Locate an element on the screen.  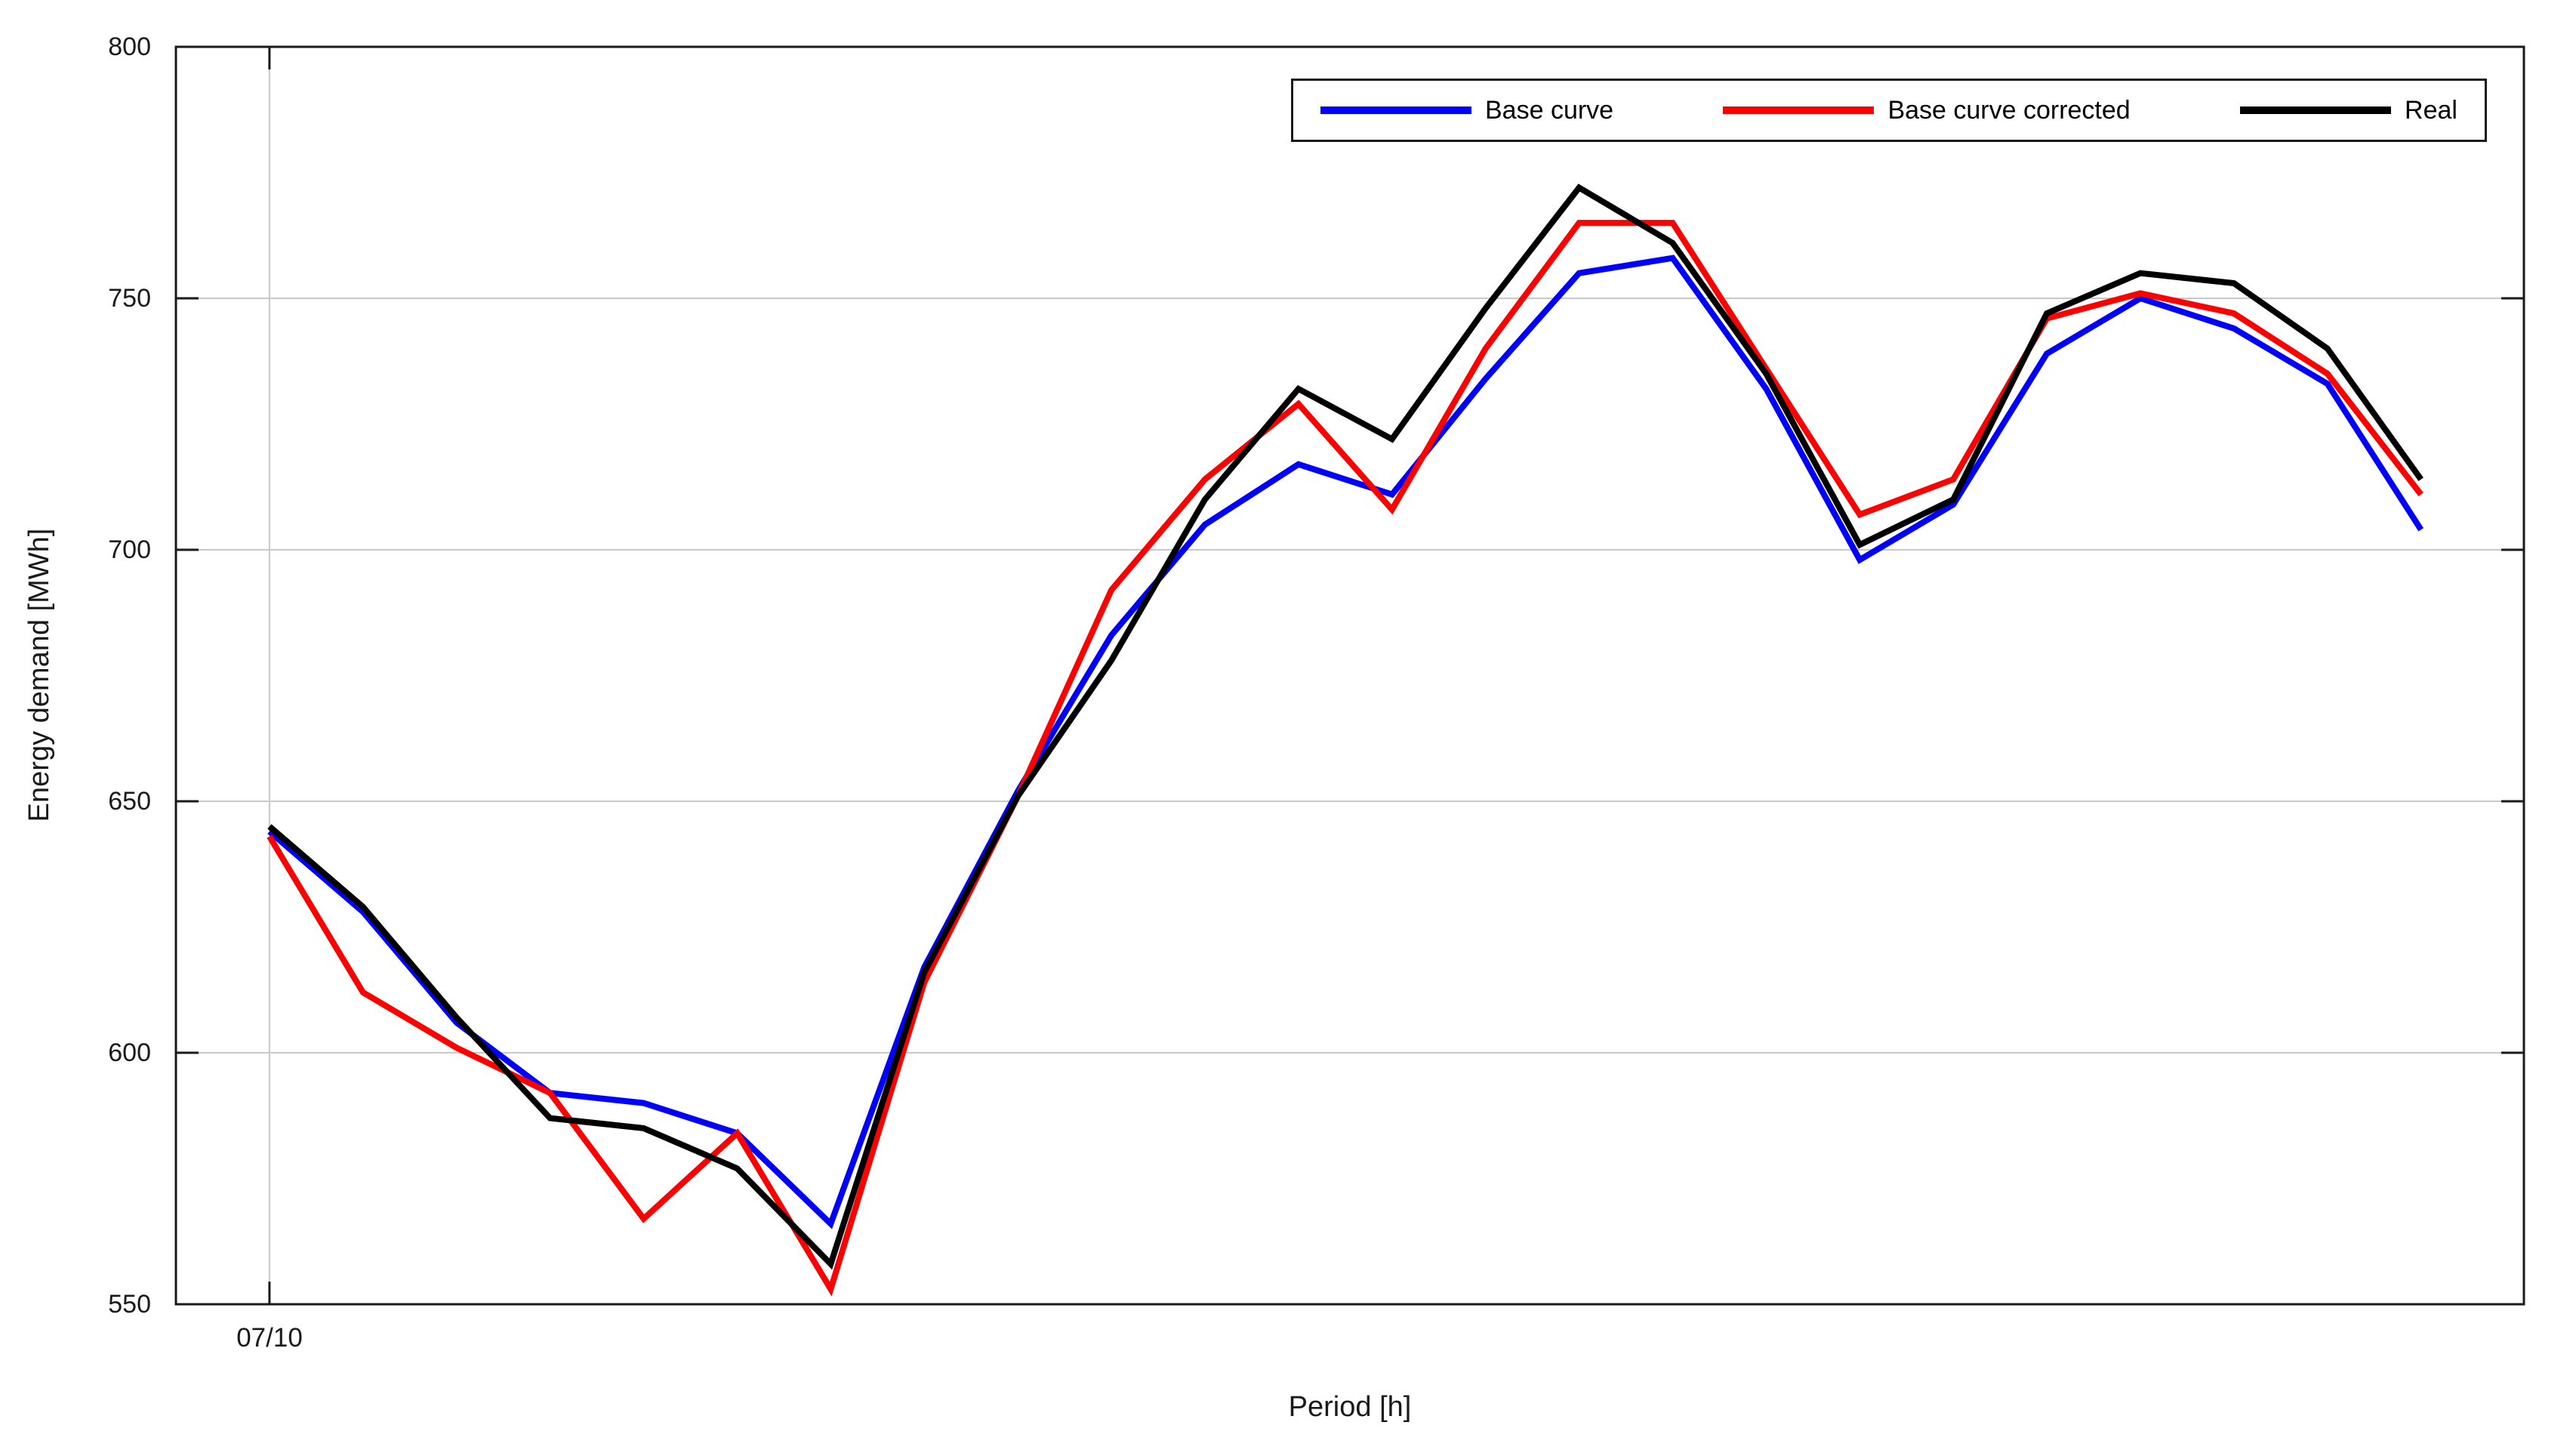
y-tick-label: 700 is located at coordinates (129, 549).